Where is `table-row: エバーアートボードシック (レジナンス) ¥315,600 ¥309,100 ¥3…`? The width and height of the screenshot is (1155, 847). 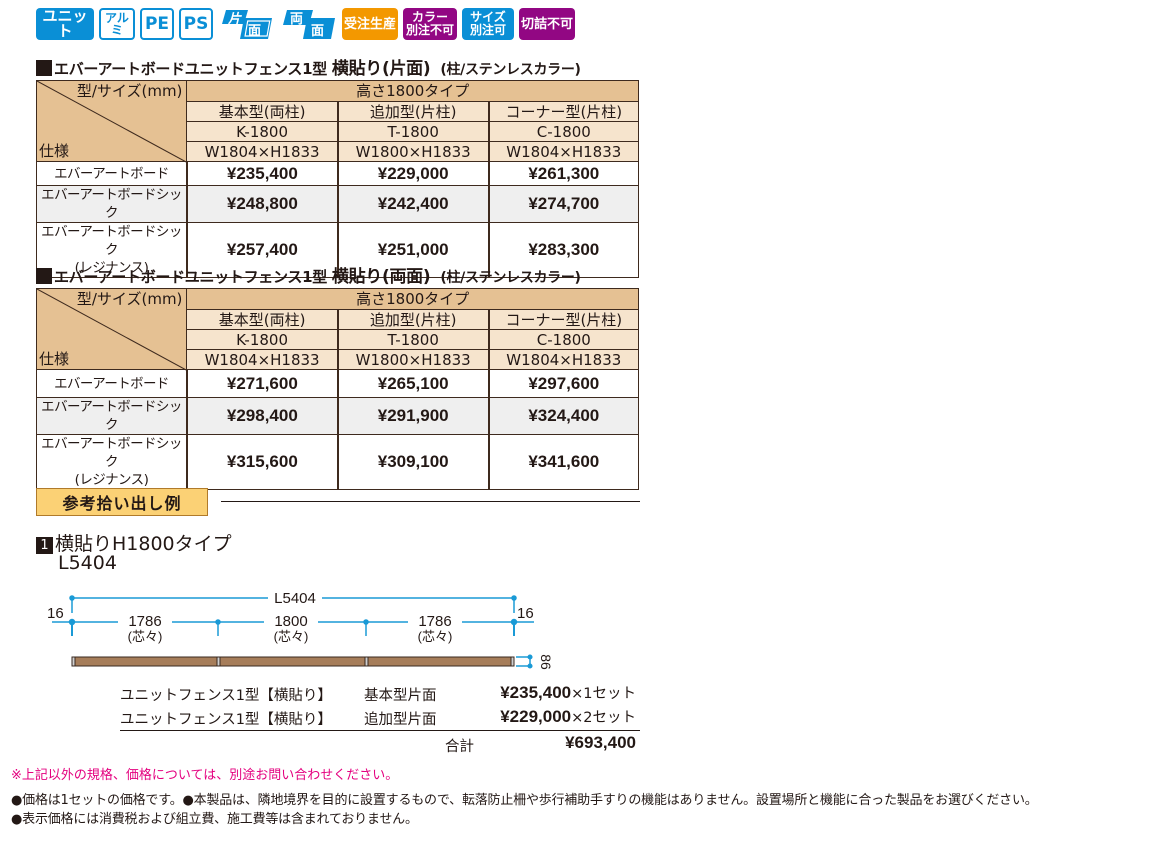 table-row: エバーアートボードシック (レジナンス) ¥315,600 ¥309,100 ¥3… is located at coordinates (337, 462).